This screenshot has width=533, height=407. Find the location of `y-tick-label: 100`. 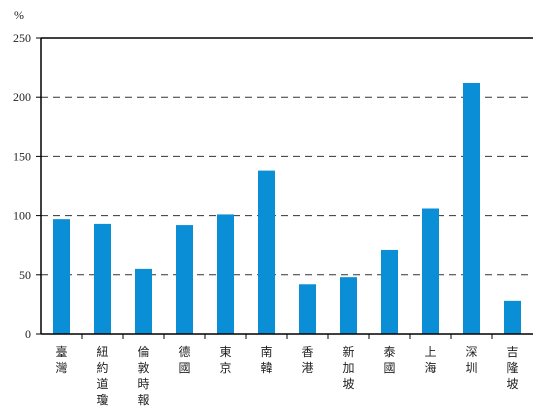

y-tick-label: 100 is located at coordinates (22, 216).